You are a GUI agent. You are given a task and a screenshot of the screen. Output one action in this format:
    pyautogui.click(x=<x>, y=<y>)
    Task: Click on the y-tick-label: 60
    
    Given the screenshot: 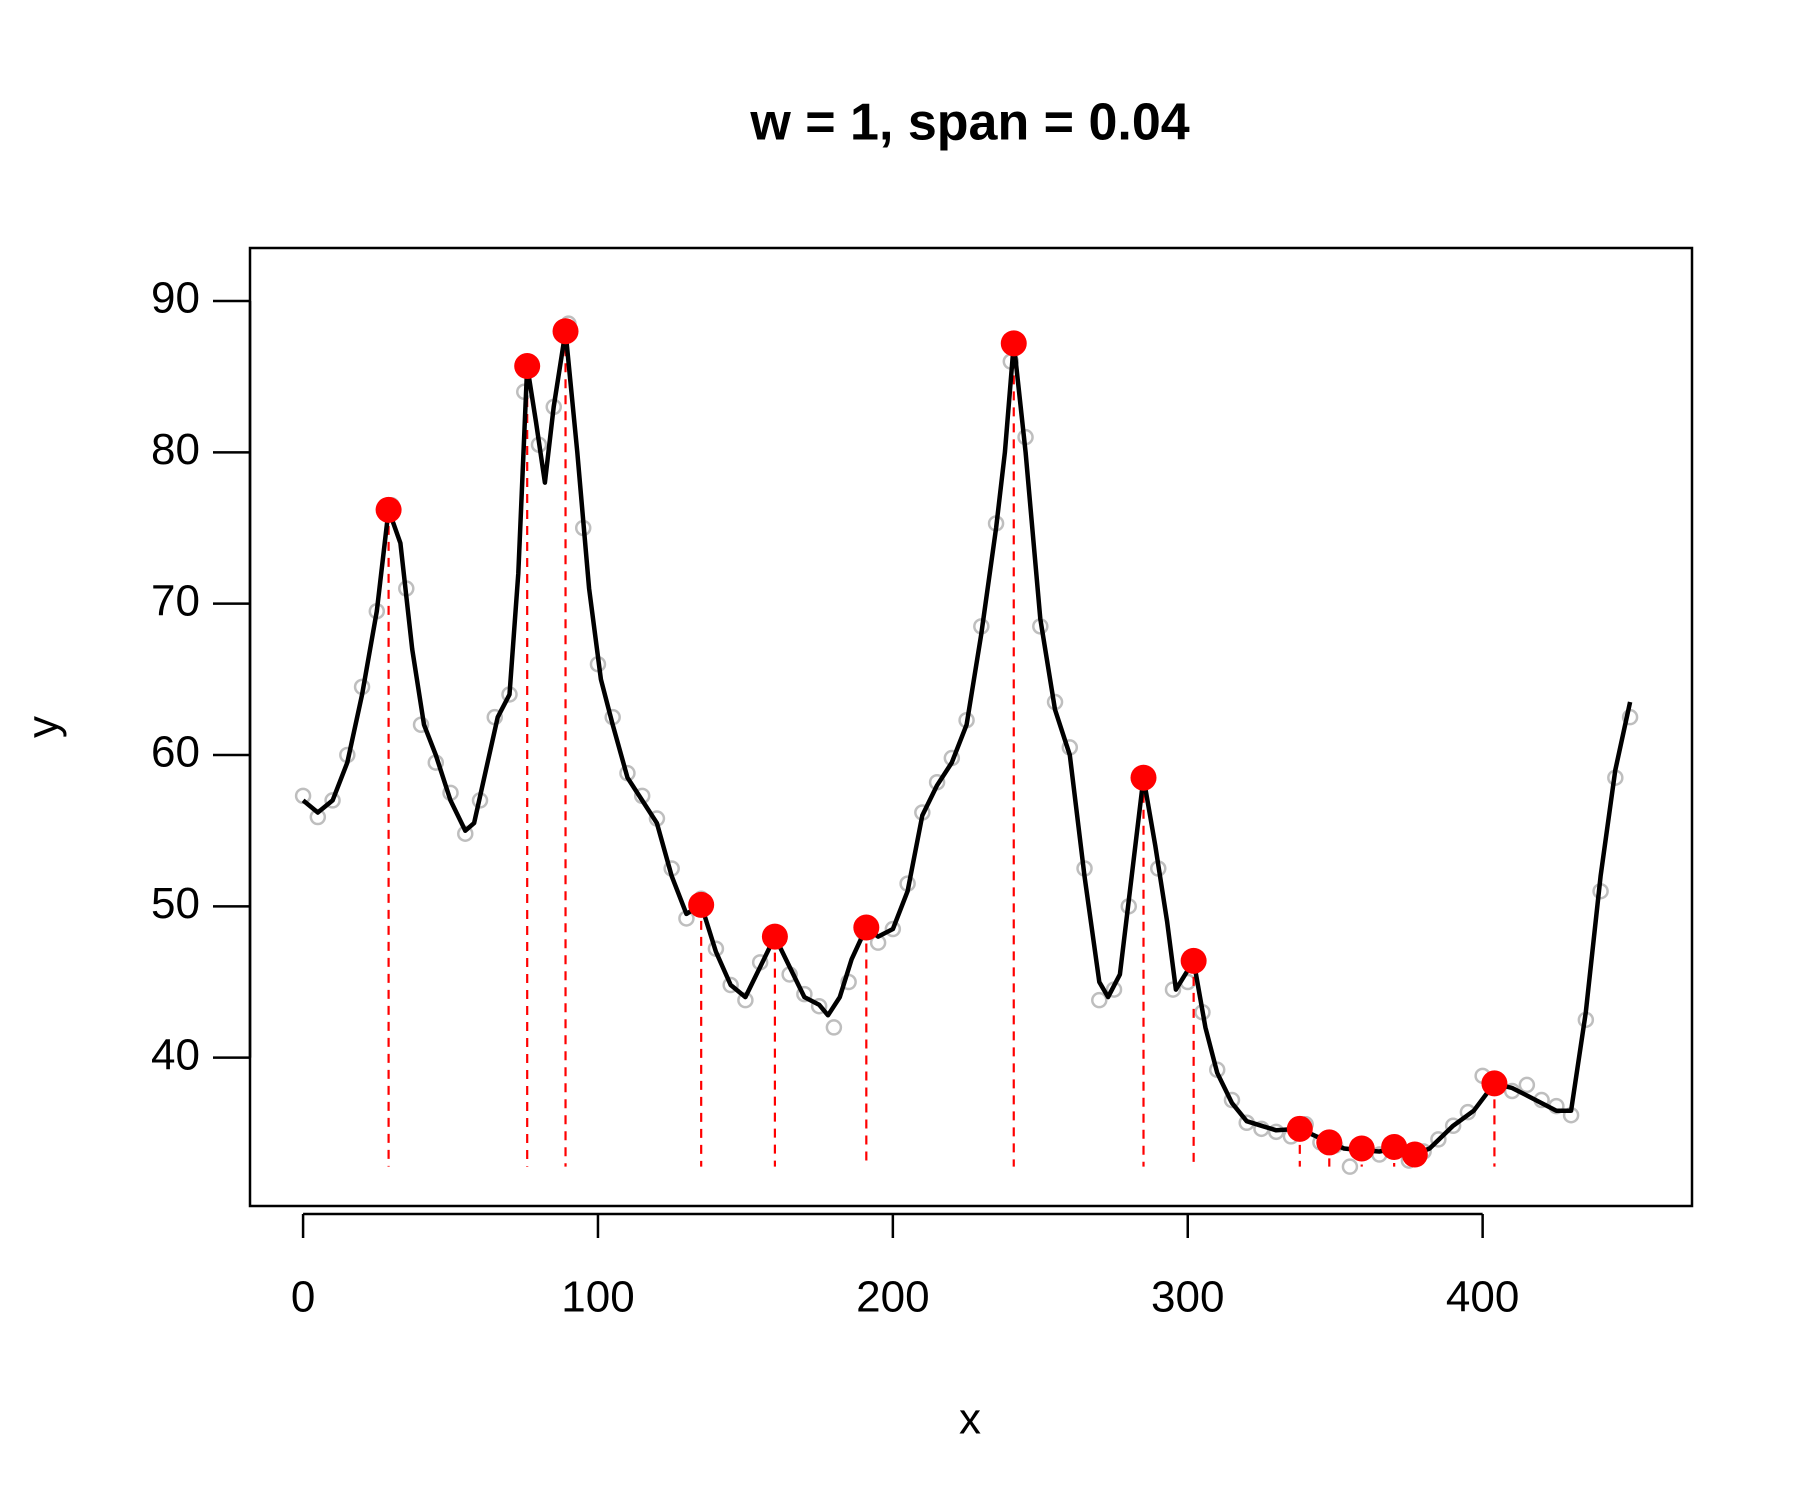 What is the action you would take?
    pyautogui.click(x=175, y=752)
    